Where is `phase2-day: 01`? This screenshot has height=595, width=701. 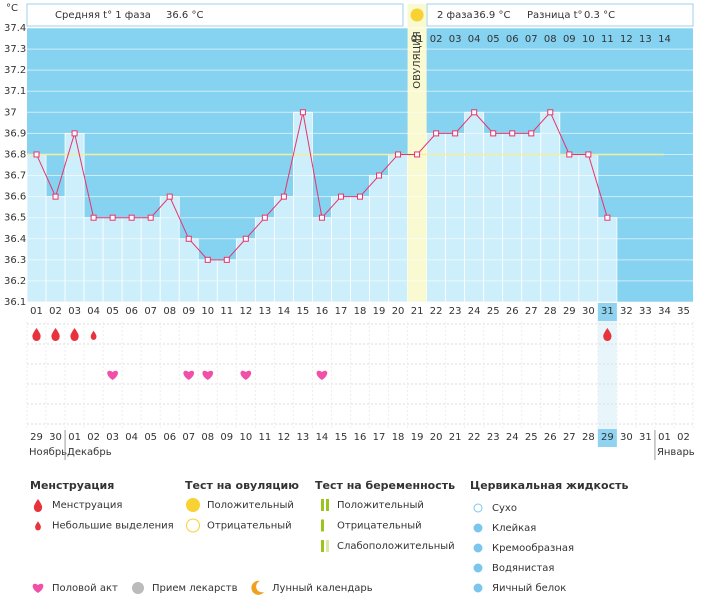 phase2-day: 01 is located at coordinates (417, 39).